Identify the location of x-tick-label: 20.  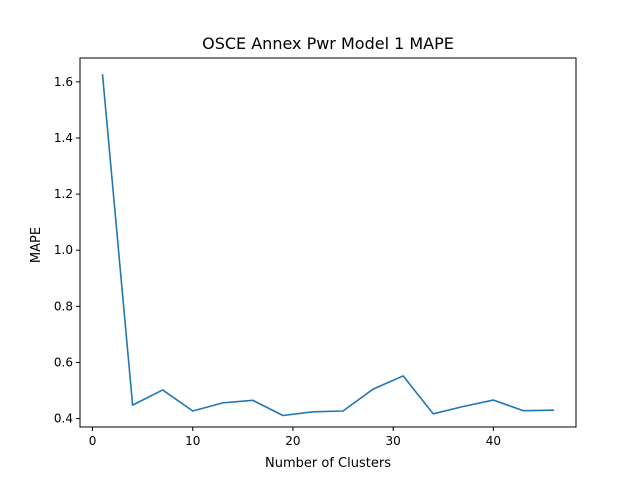
(292, 441).